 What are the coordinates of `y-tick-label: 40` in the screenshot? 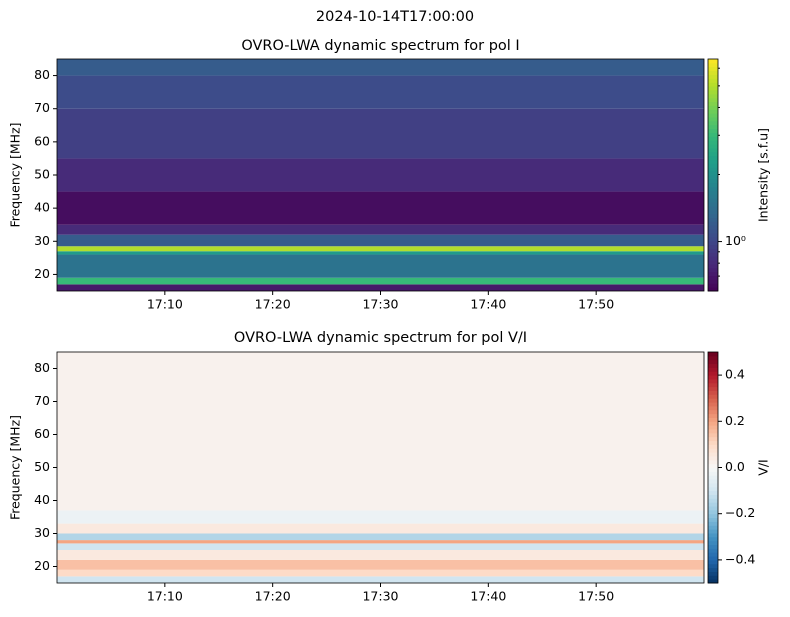 It's located at (42, 499).